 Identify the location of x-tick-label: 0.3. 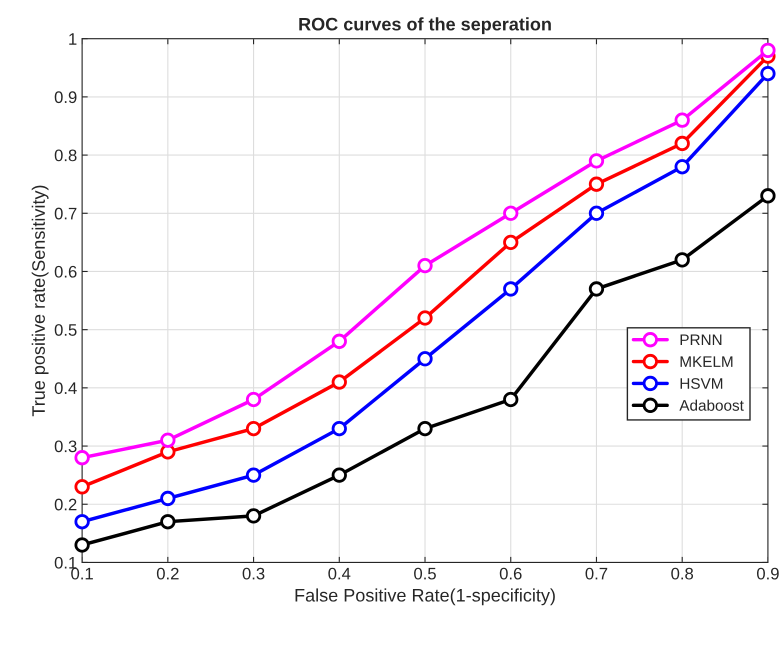
(253, 574).